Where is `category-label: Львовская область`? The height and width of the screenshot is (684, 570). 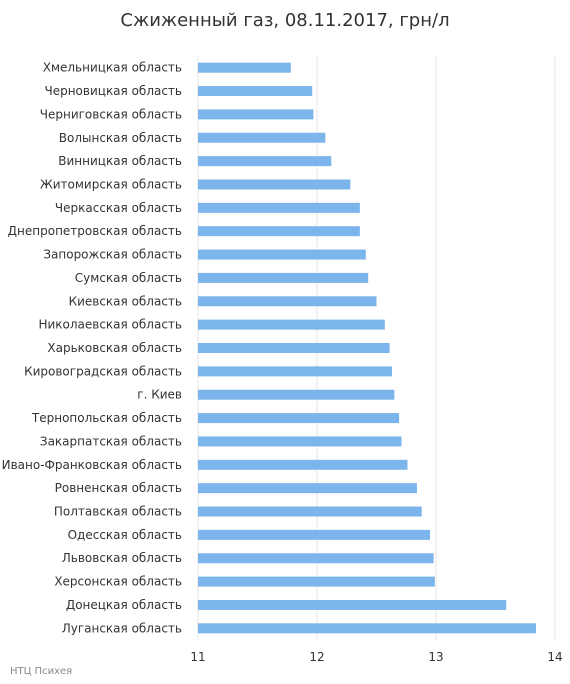
category-label: Львовская область is located at coordinates (122, 558).